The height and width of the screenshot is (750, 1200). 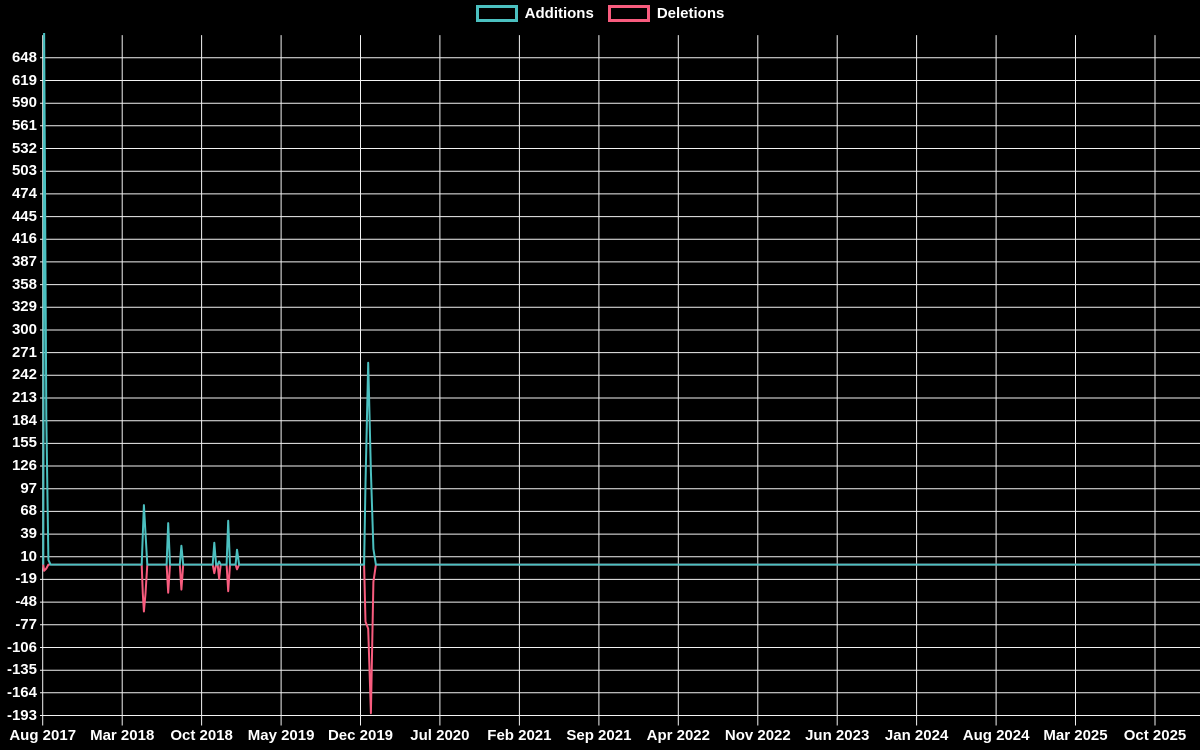 I want to click on y-tick-label: -135, so click(x=21, y=670).